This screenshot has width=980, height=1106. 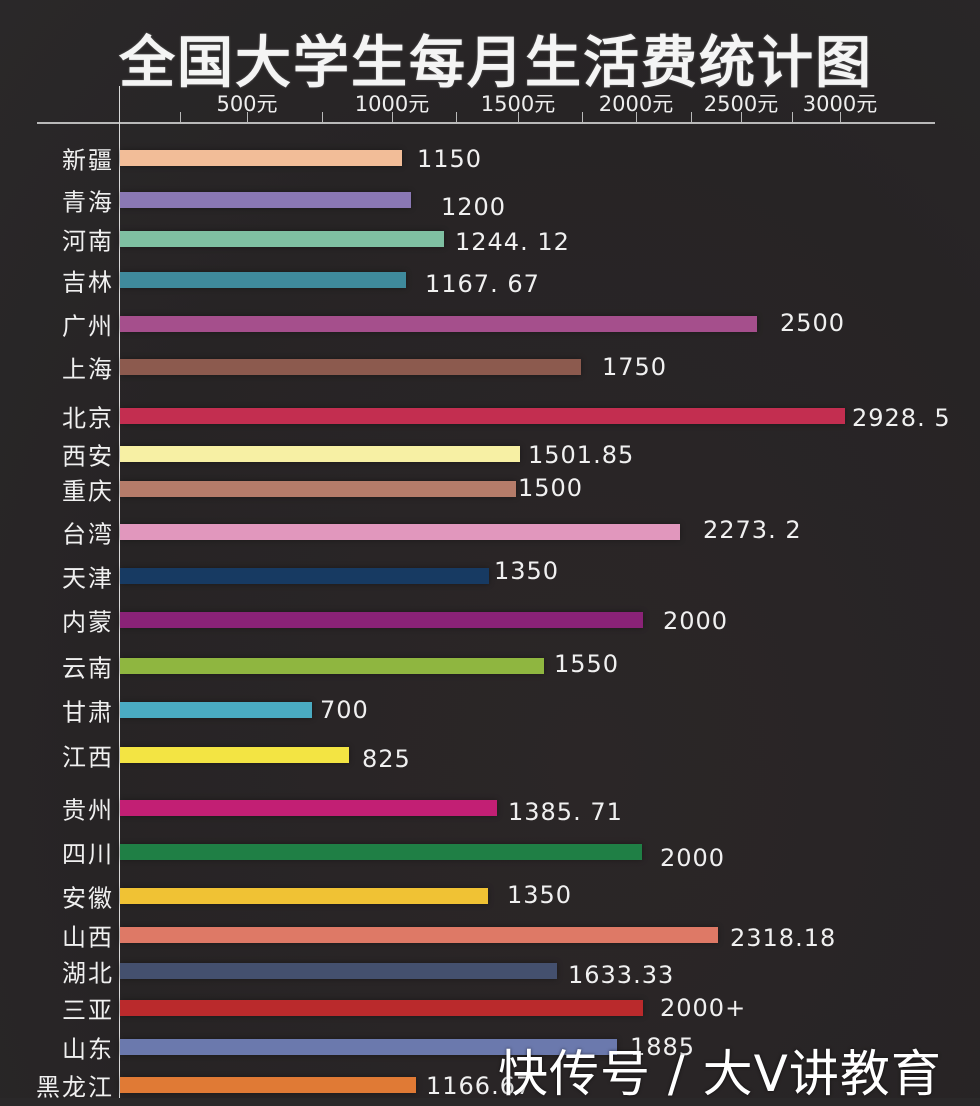 I want to click on category-label: 湖北, so click(x=88, y=973).